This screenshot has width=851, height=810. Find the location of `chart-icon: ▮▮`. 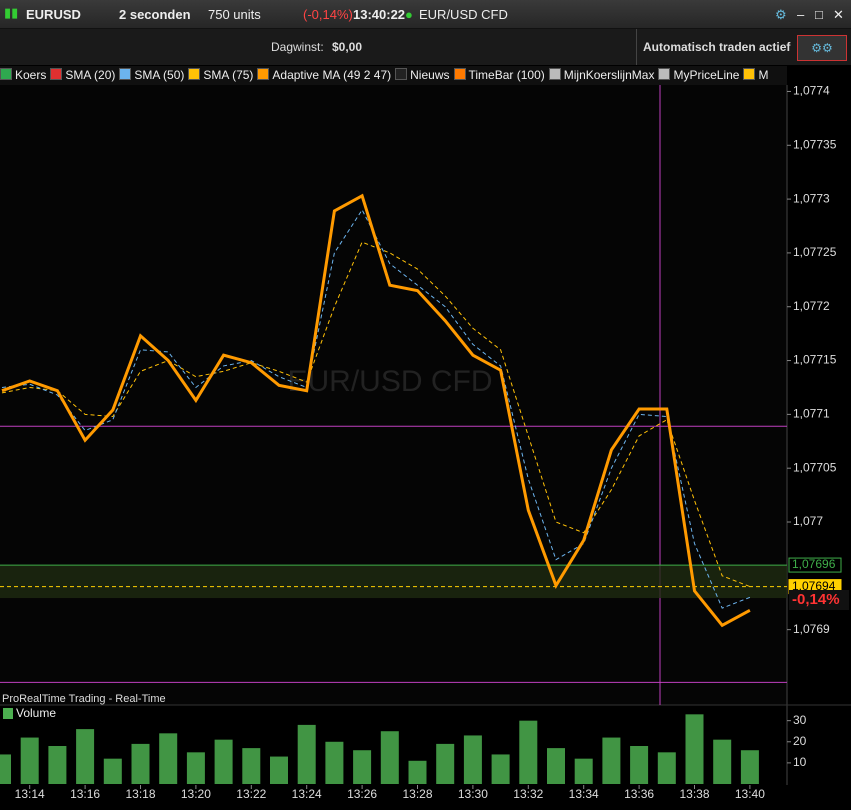

chart-icon: ▮▮ is located at coordinates (11, 12).